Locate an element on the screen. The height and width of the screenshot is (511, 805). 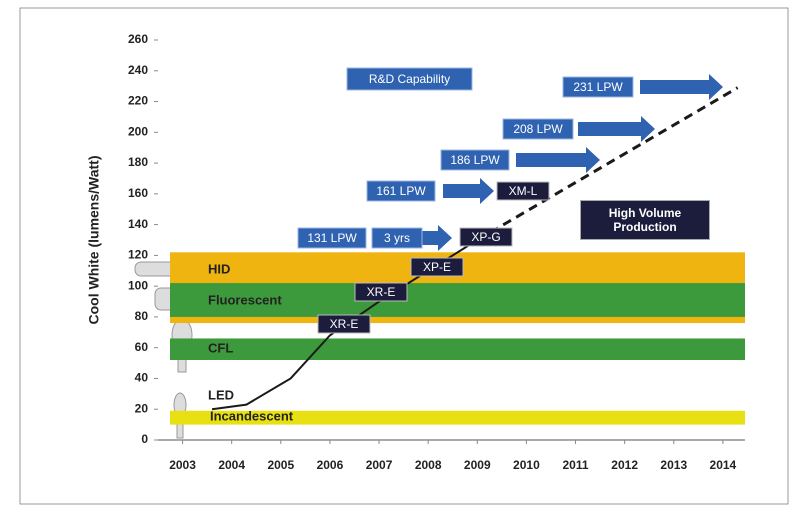
led-label: LED is located at coordinates (221, 394).